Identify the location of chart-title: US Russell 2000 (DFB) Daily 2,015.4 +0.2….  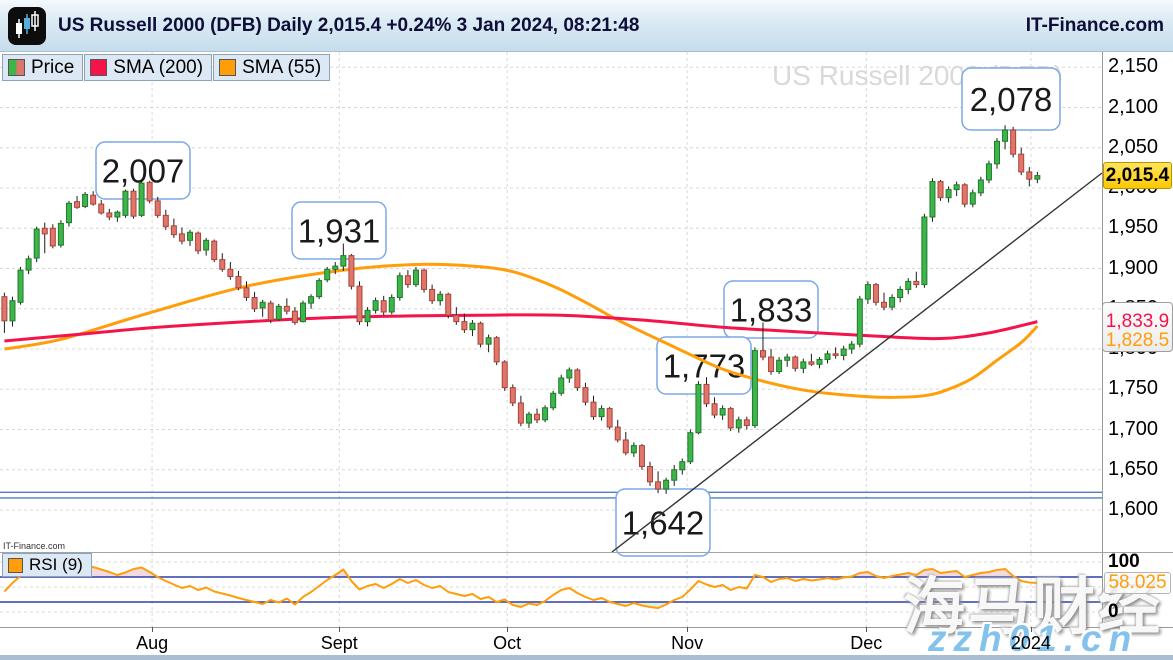
(349, 25).